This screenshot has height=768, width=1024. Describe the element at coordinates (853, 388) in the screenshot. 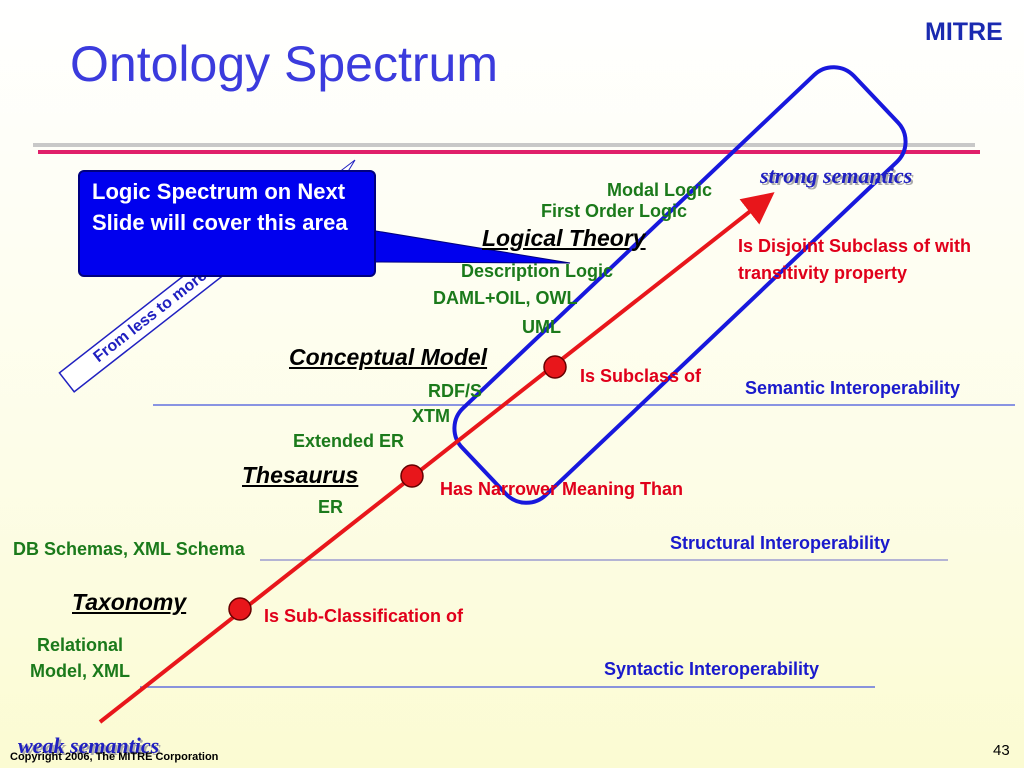

I see `interoperability: Semantic Interoperability` at that location.